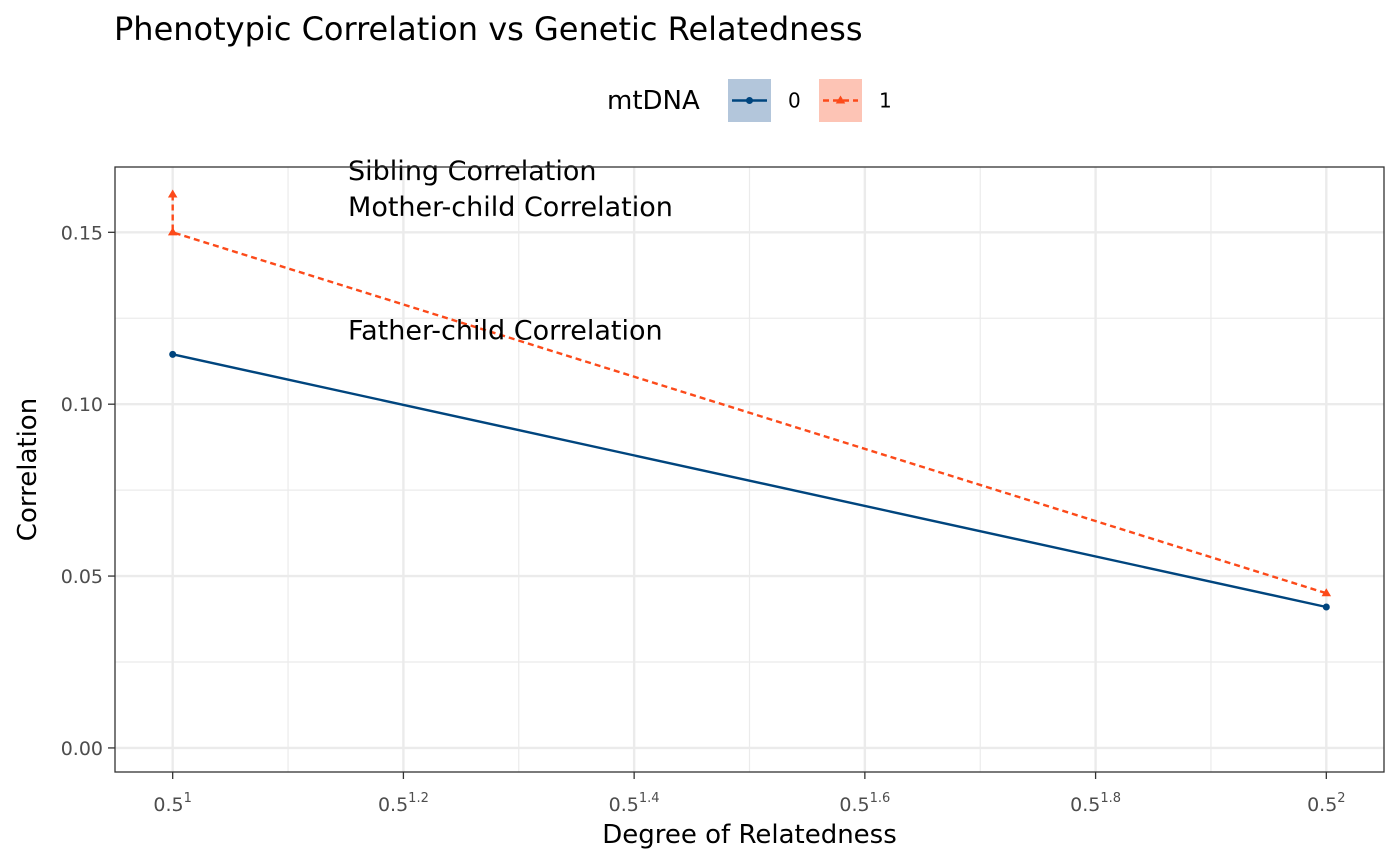  I want to click on x-tick-label: 0.51.8, so click(1095, 803).